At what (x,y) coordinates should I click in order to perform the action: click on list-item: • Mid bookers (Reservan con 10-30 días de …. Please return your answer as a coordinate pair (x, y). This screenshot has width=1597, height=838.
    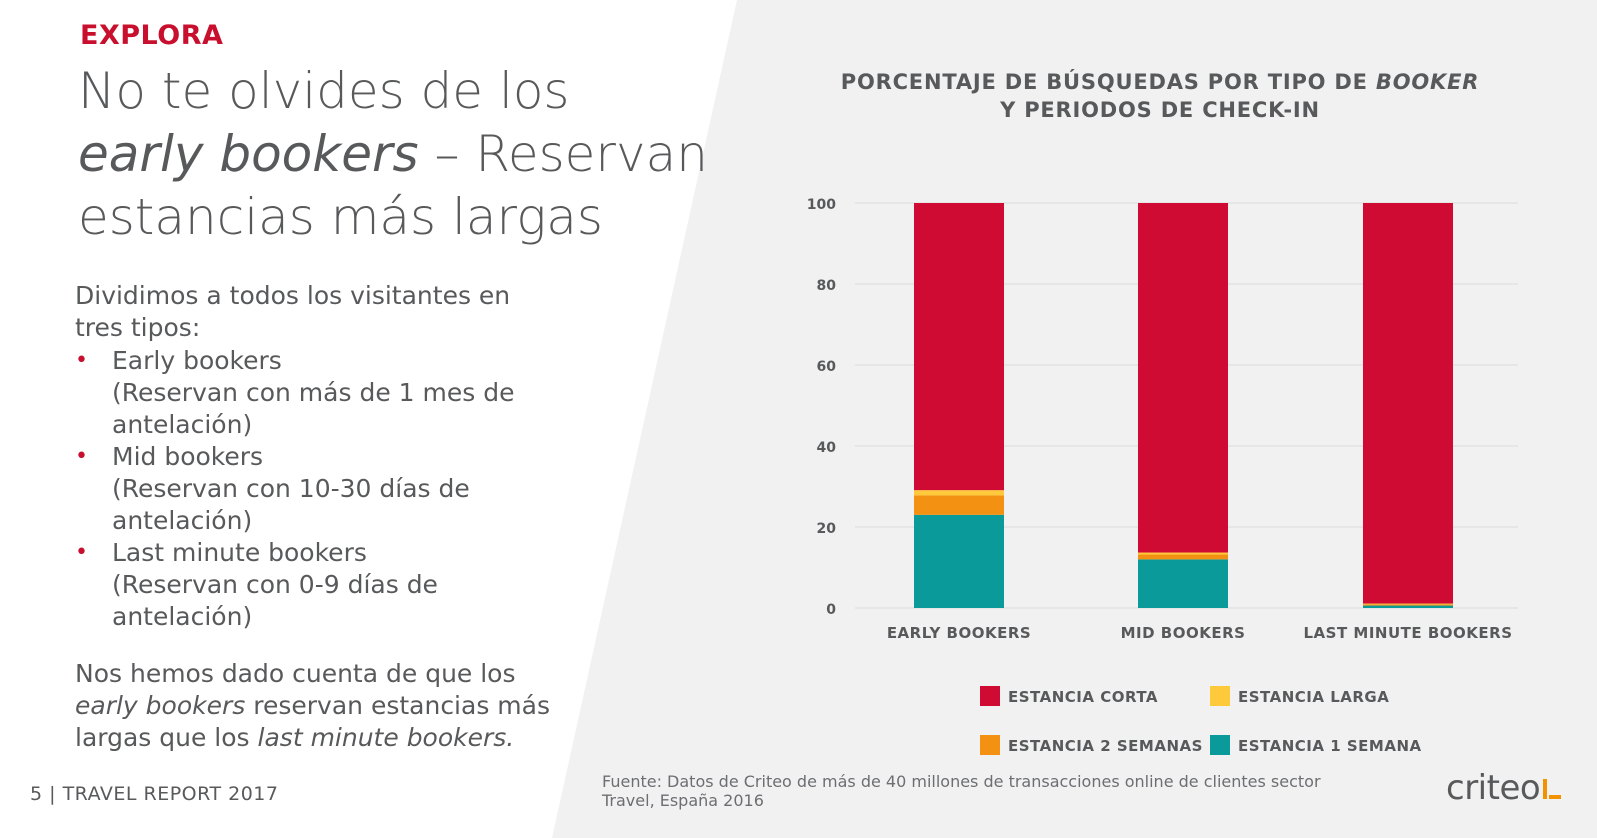
    Looking at the image, I should click on (272, 488).